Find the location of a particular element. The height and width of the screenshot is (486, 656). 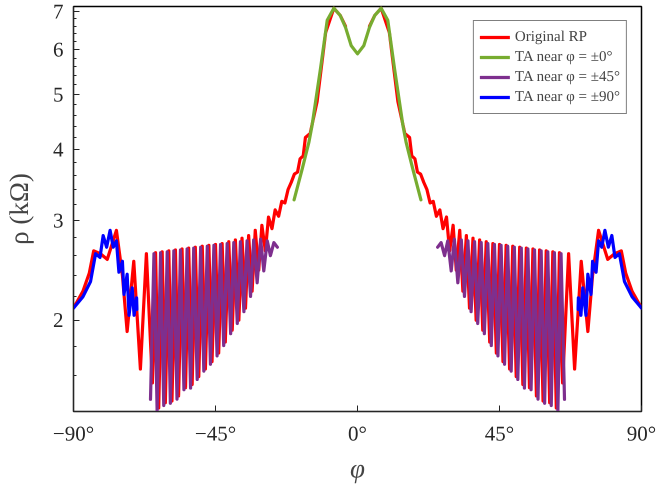

y-tick-label: 4 is located at coordinates (58, 149).